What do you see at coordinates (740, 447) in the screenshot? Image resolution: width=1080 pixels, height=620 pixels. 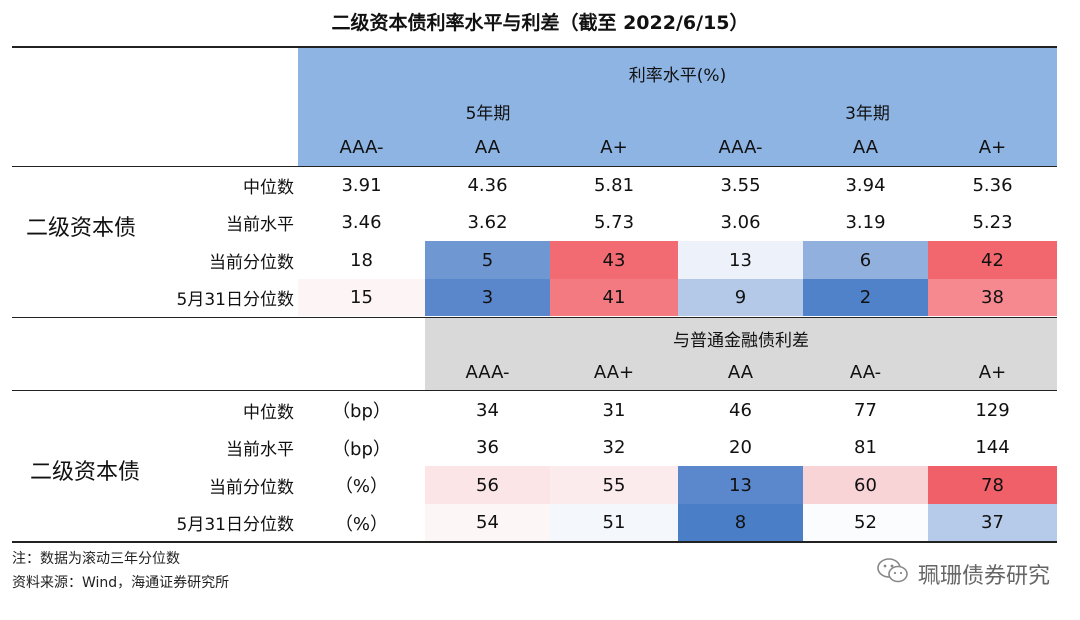 I see `table-cell: 20` at bounding box center [740, 447].